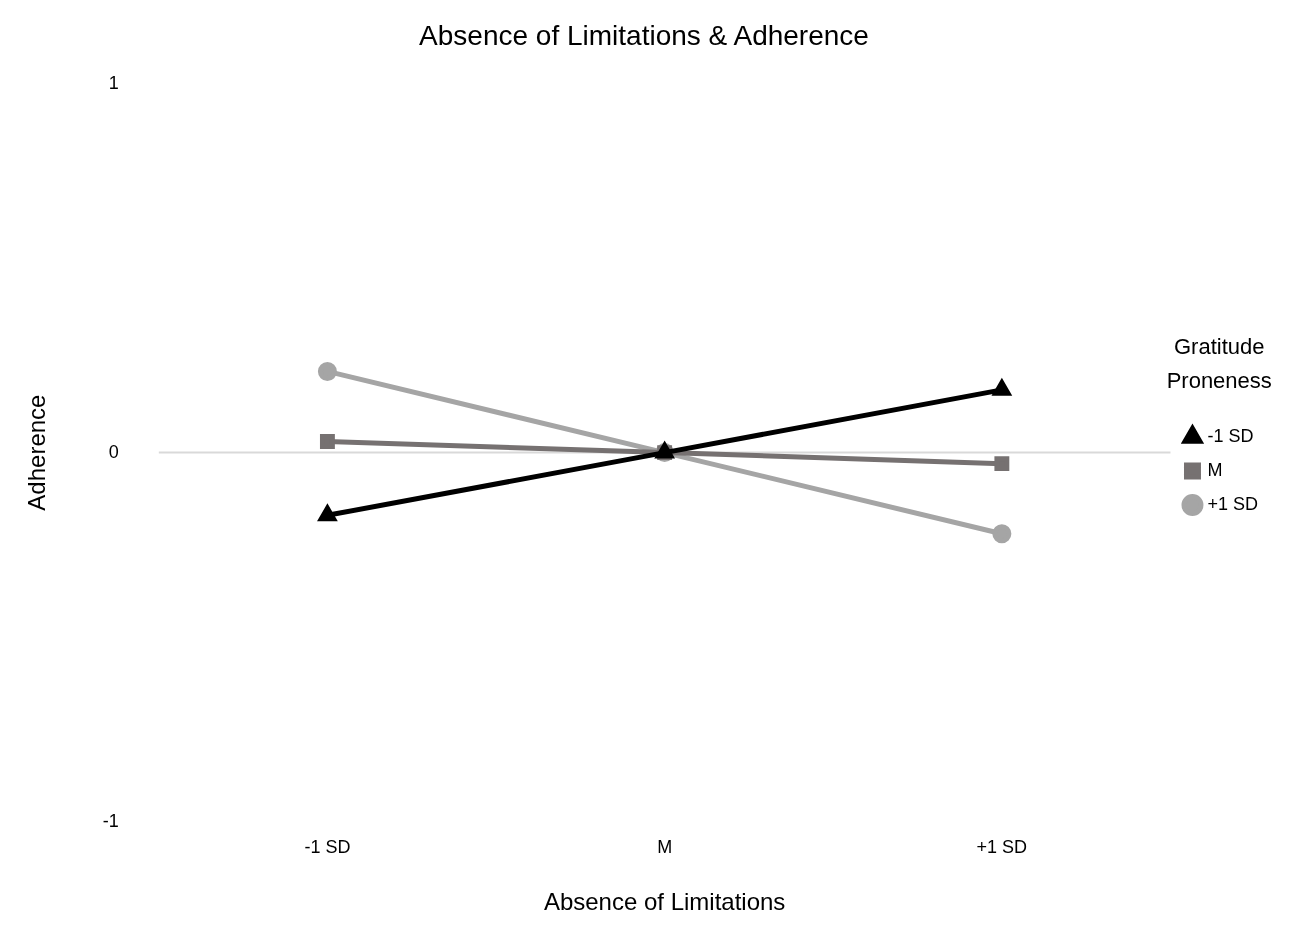  Describe the element at coordinates (1232, 503) in the screenshot. I see `legend-label: +1 SD` at that location.